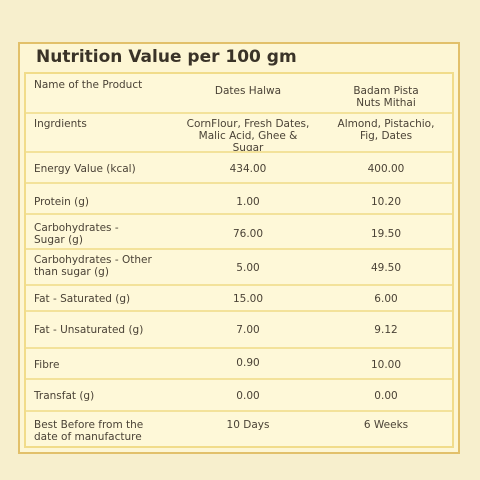 The height and width of the screenshot is (480, 480). Describe the element at coordinates (386, 425) in the screenshot. I see `badam-pista-cell: 6 Weeks` at that location.